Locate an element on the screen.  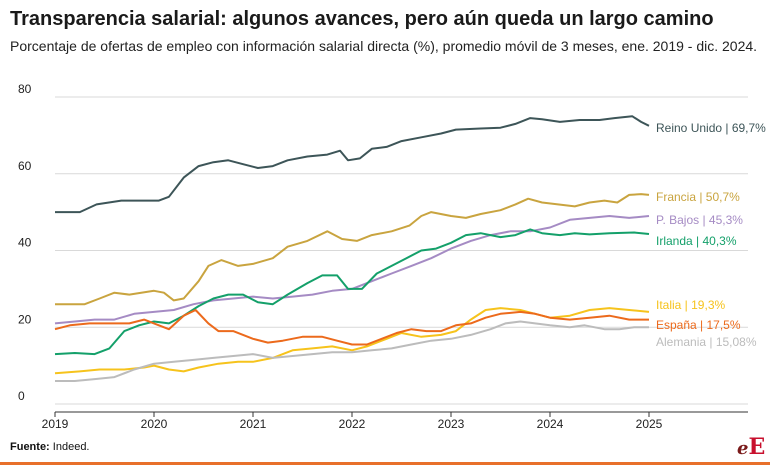
source-note: Fuente: Indeed. is located at coordinates (50, 447).